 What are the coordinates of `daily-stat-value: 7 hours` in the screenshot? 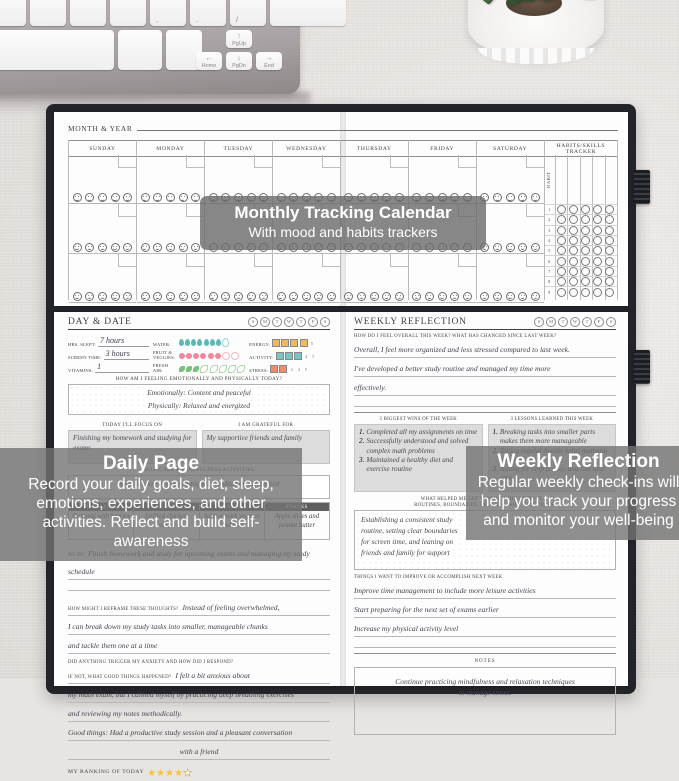 It's located at (123, 341).